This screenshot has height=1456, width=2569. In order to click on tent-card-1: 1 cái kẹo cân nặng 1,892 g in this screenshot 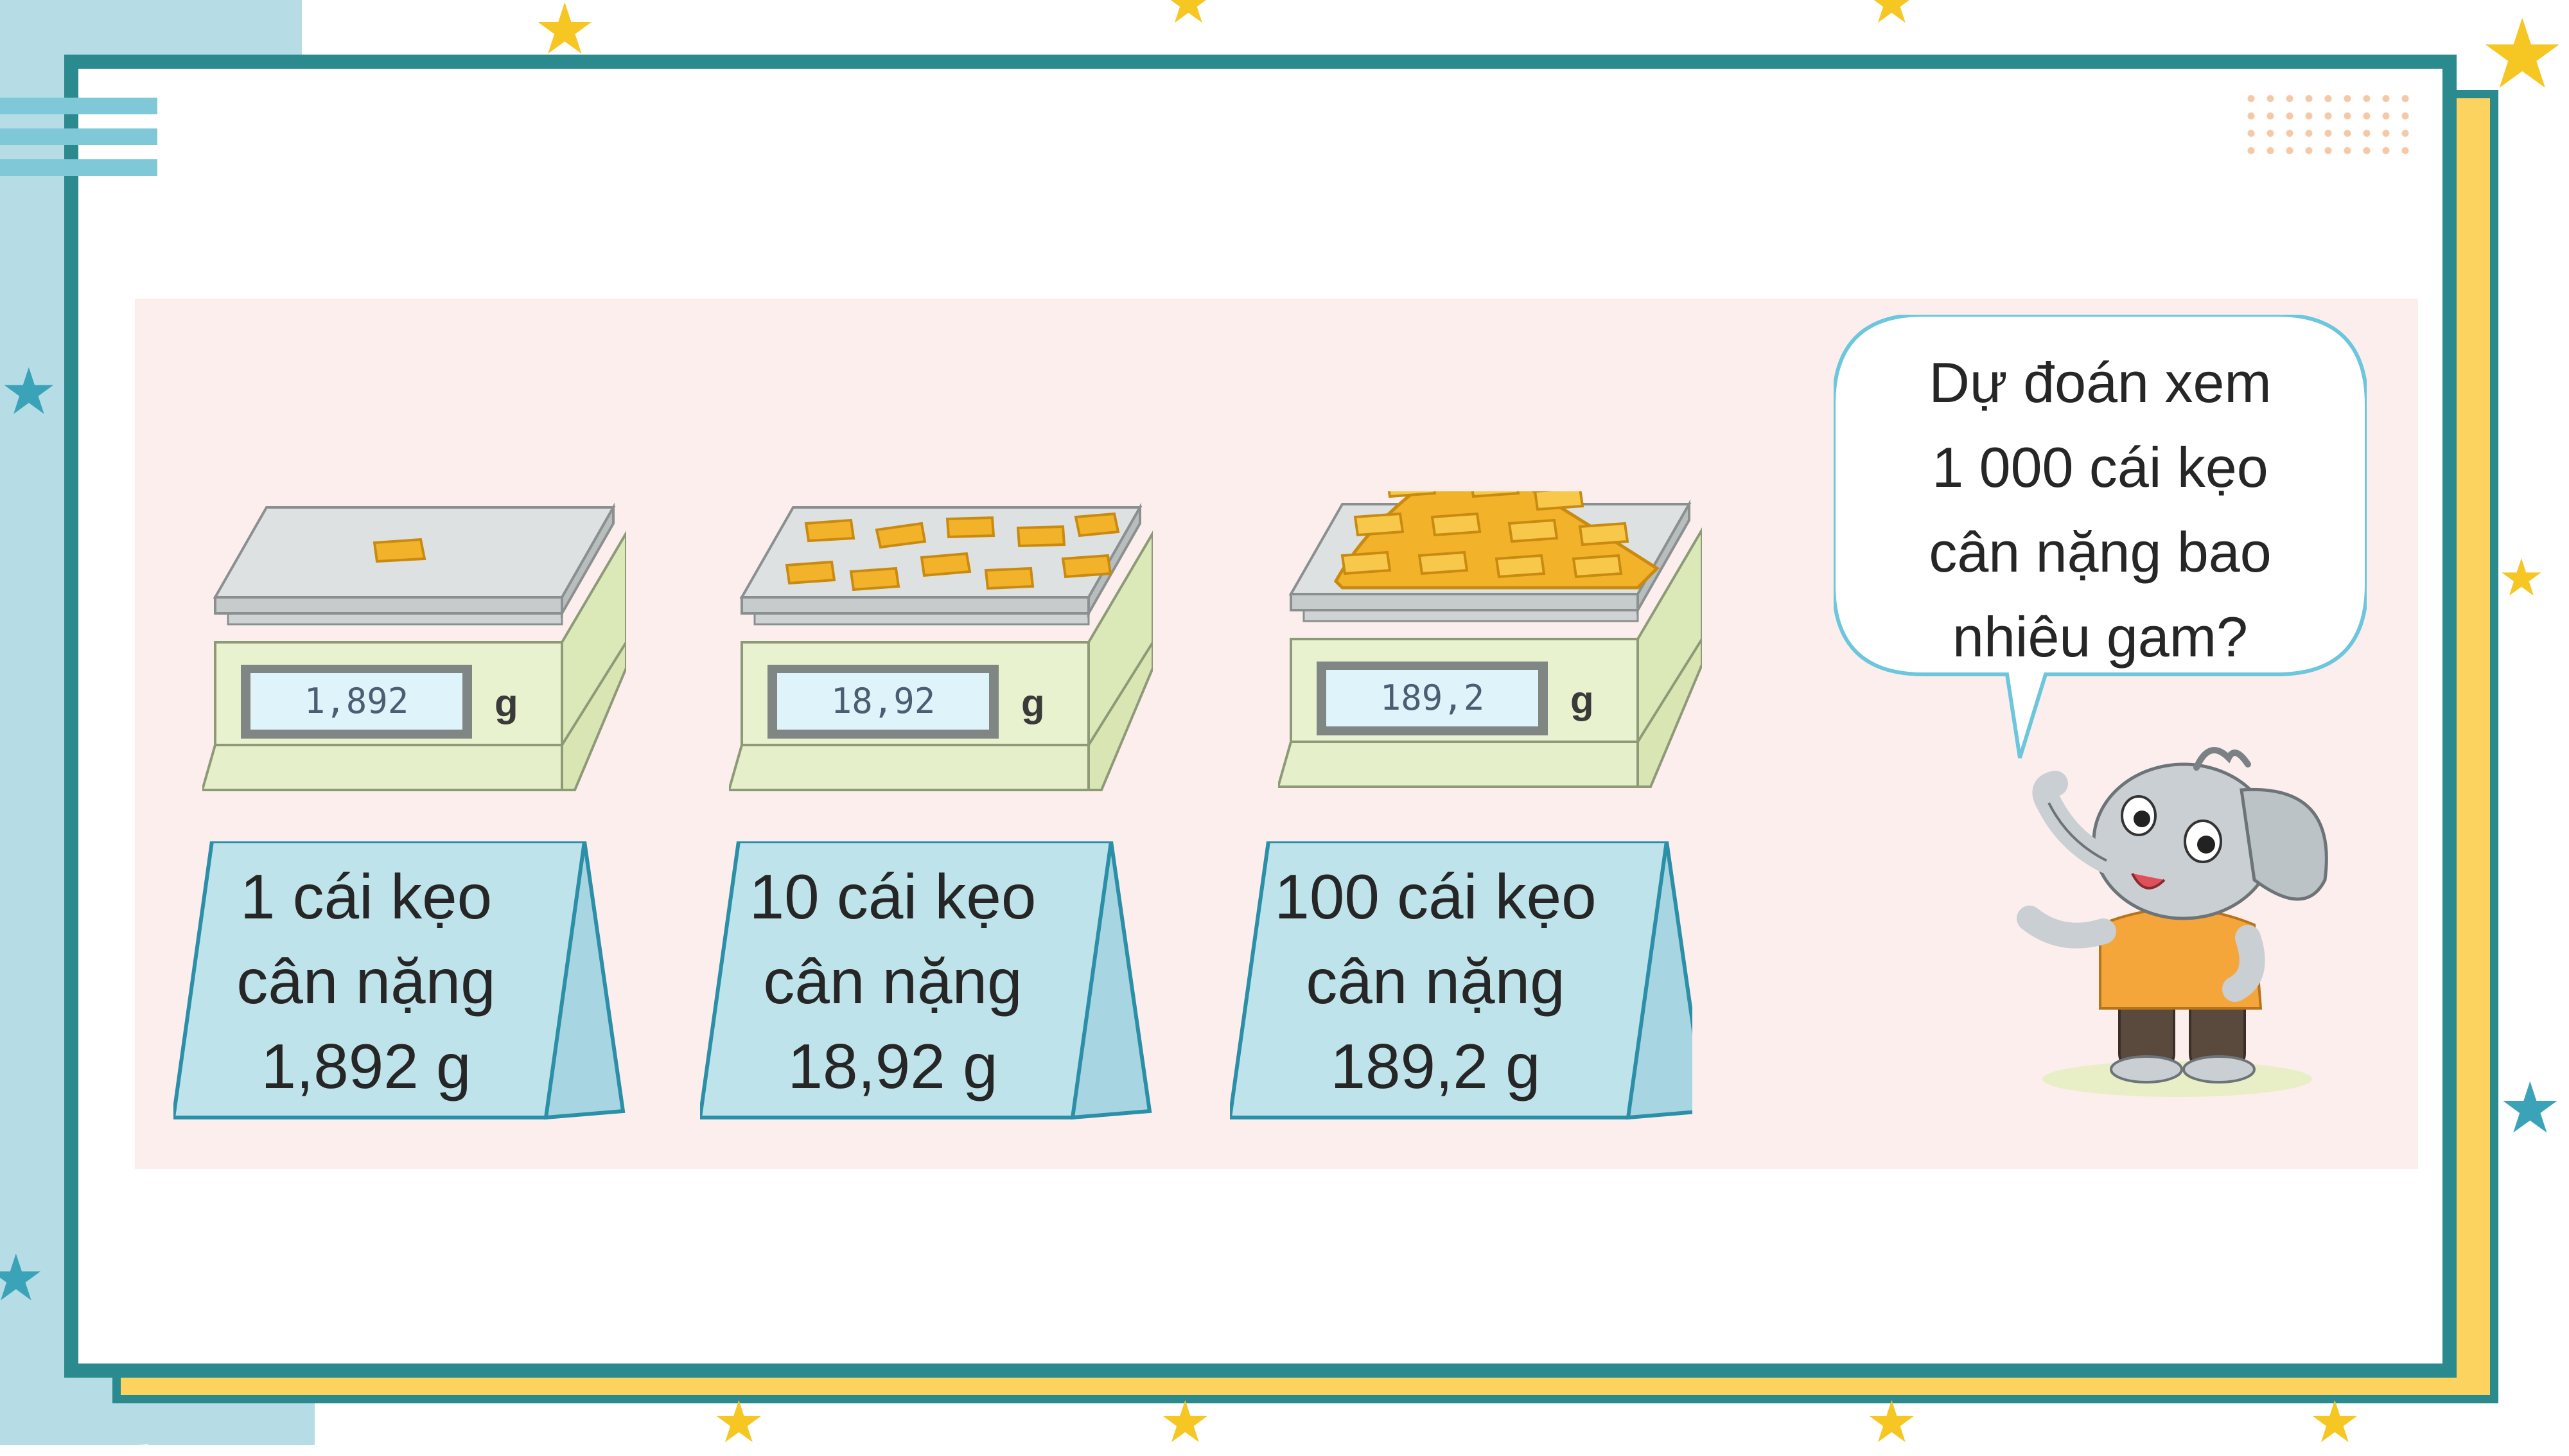, I will do `click(404, 989)`.